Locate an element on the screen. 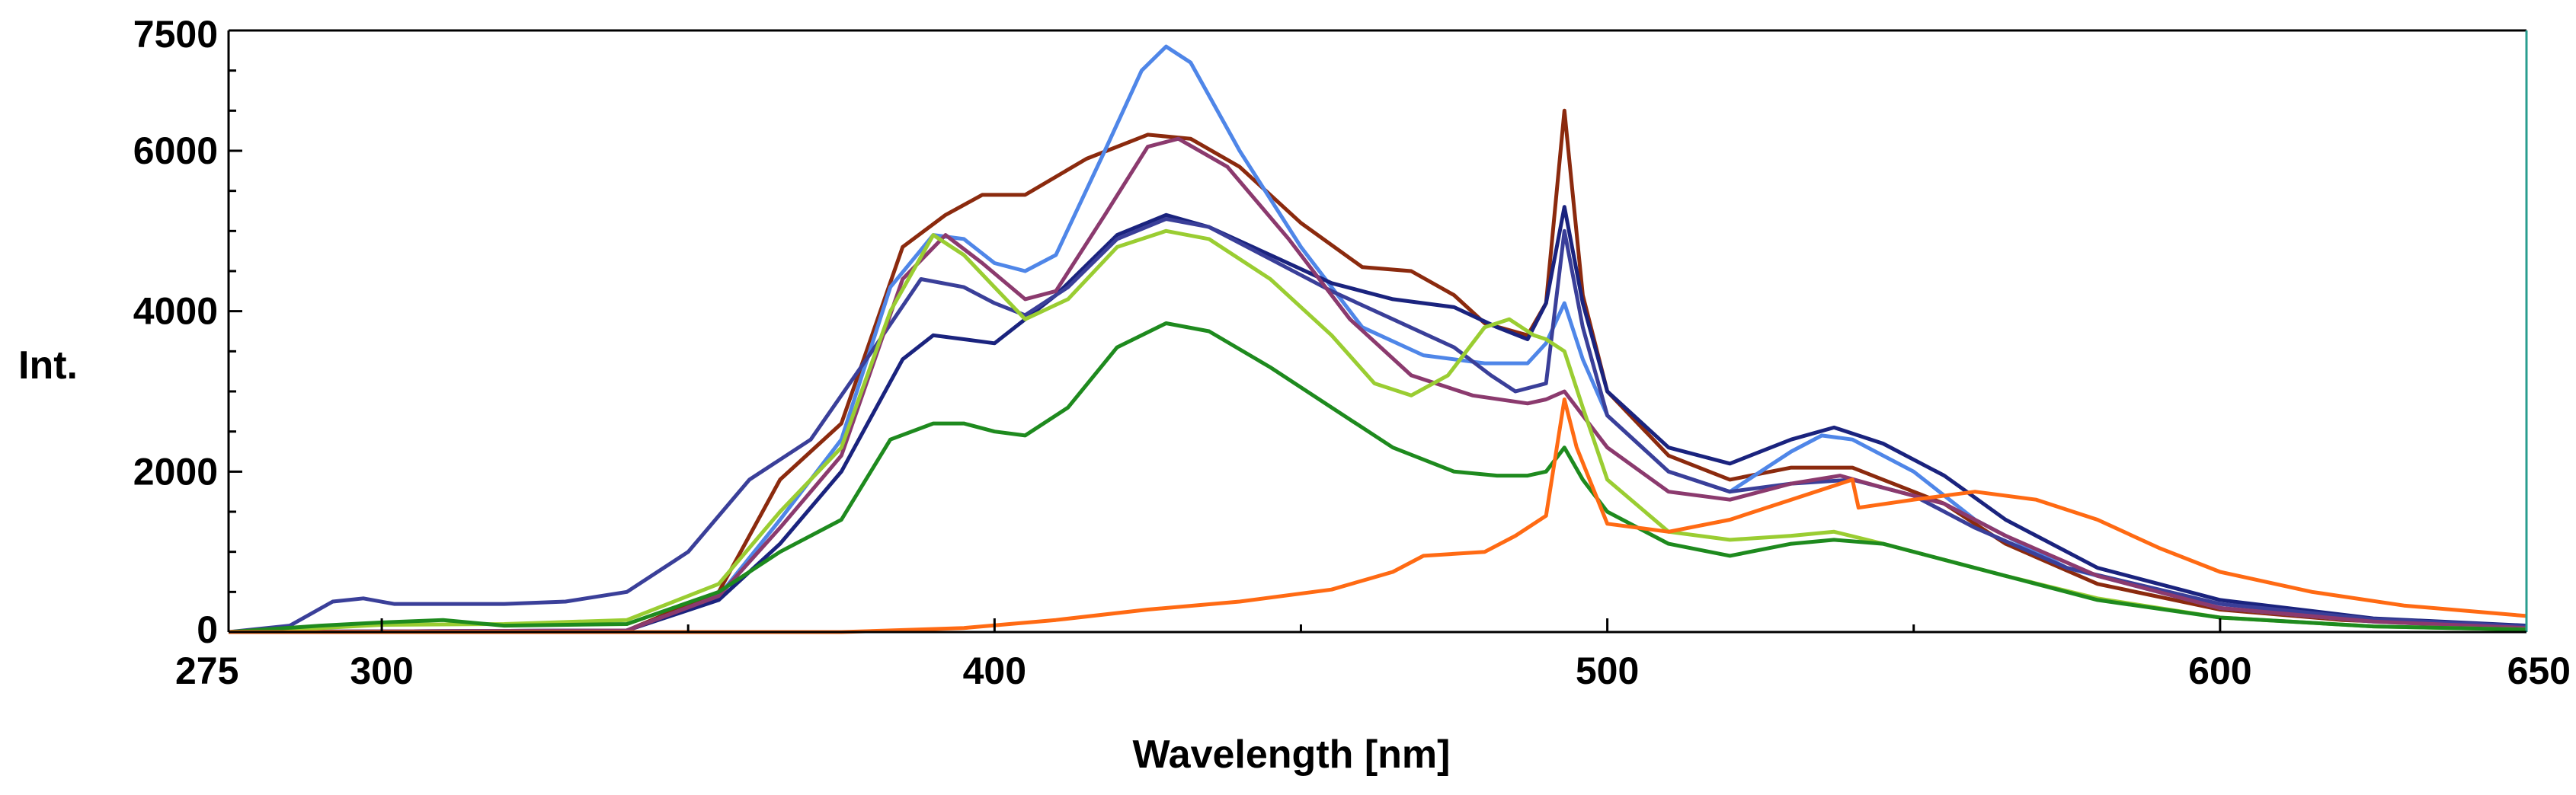 This screenshot has height=795, width=2576. y-tick-label: 4000 is located at coordinates (175, 311).